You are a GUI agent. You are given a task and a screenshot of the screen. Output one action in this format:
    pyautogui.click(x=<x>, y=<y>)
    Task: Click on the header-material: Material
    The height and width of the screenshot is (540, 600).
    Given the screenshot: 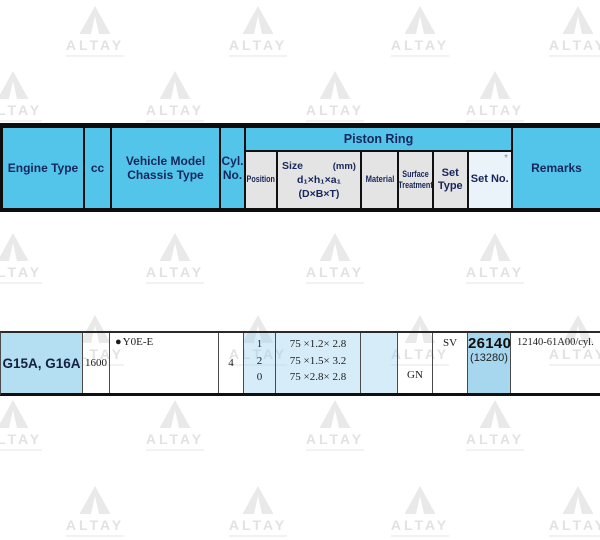 What is the action you would take?
    pyautogui.click(x=380, y=180)
    